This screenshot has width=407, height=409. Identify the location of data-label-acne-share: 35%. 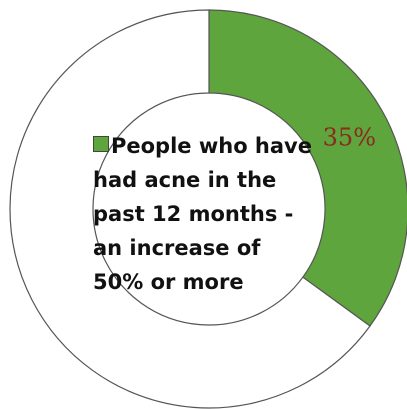
(349, 137).